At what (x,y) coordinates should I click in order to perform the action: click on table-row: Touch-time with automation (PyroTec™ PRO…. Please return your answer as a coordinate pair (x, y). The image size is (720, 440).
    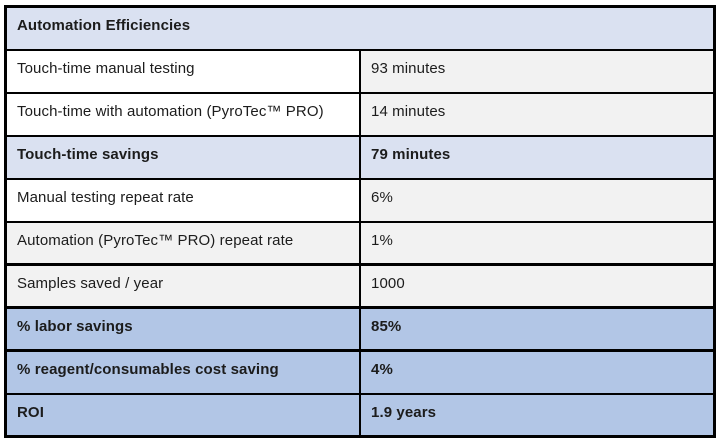
    Looking at the image, I should click on (360, 114).